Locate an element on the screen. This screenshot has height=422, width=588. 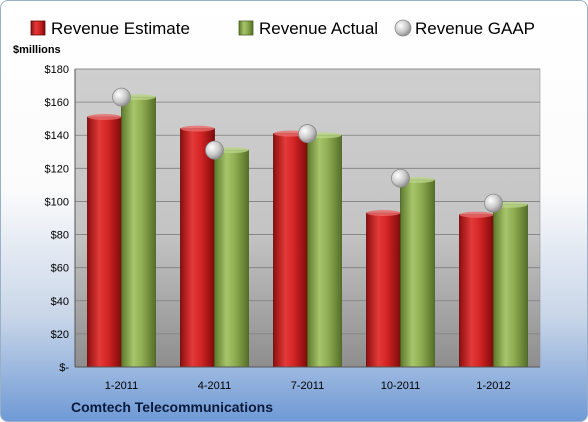
company-name: Comtech Telecommunications is located at coordinates (172, 407).